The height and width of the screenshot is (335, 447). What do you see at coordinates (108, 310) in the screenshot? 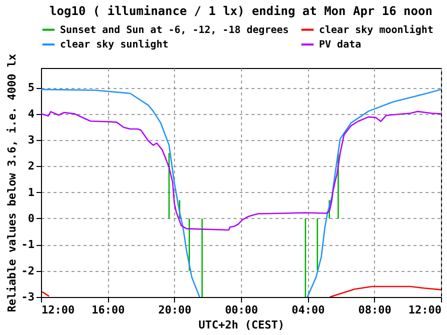
I see `x-tick-label: 16:00` at bounding box center [108, 310].